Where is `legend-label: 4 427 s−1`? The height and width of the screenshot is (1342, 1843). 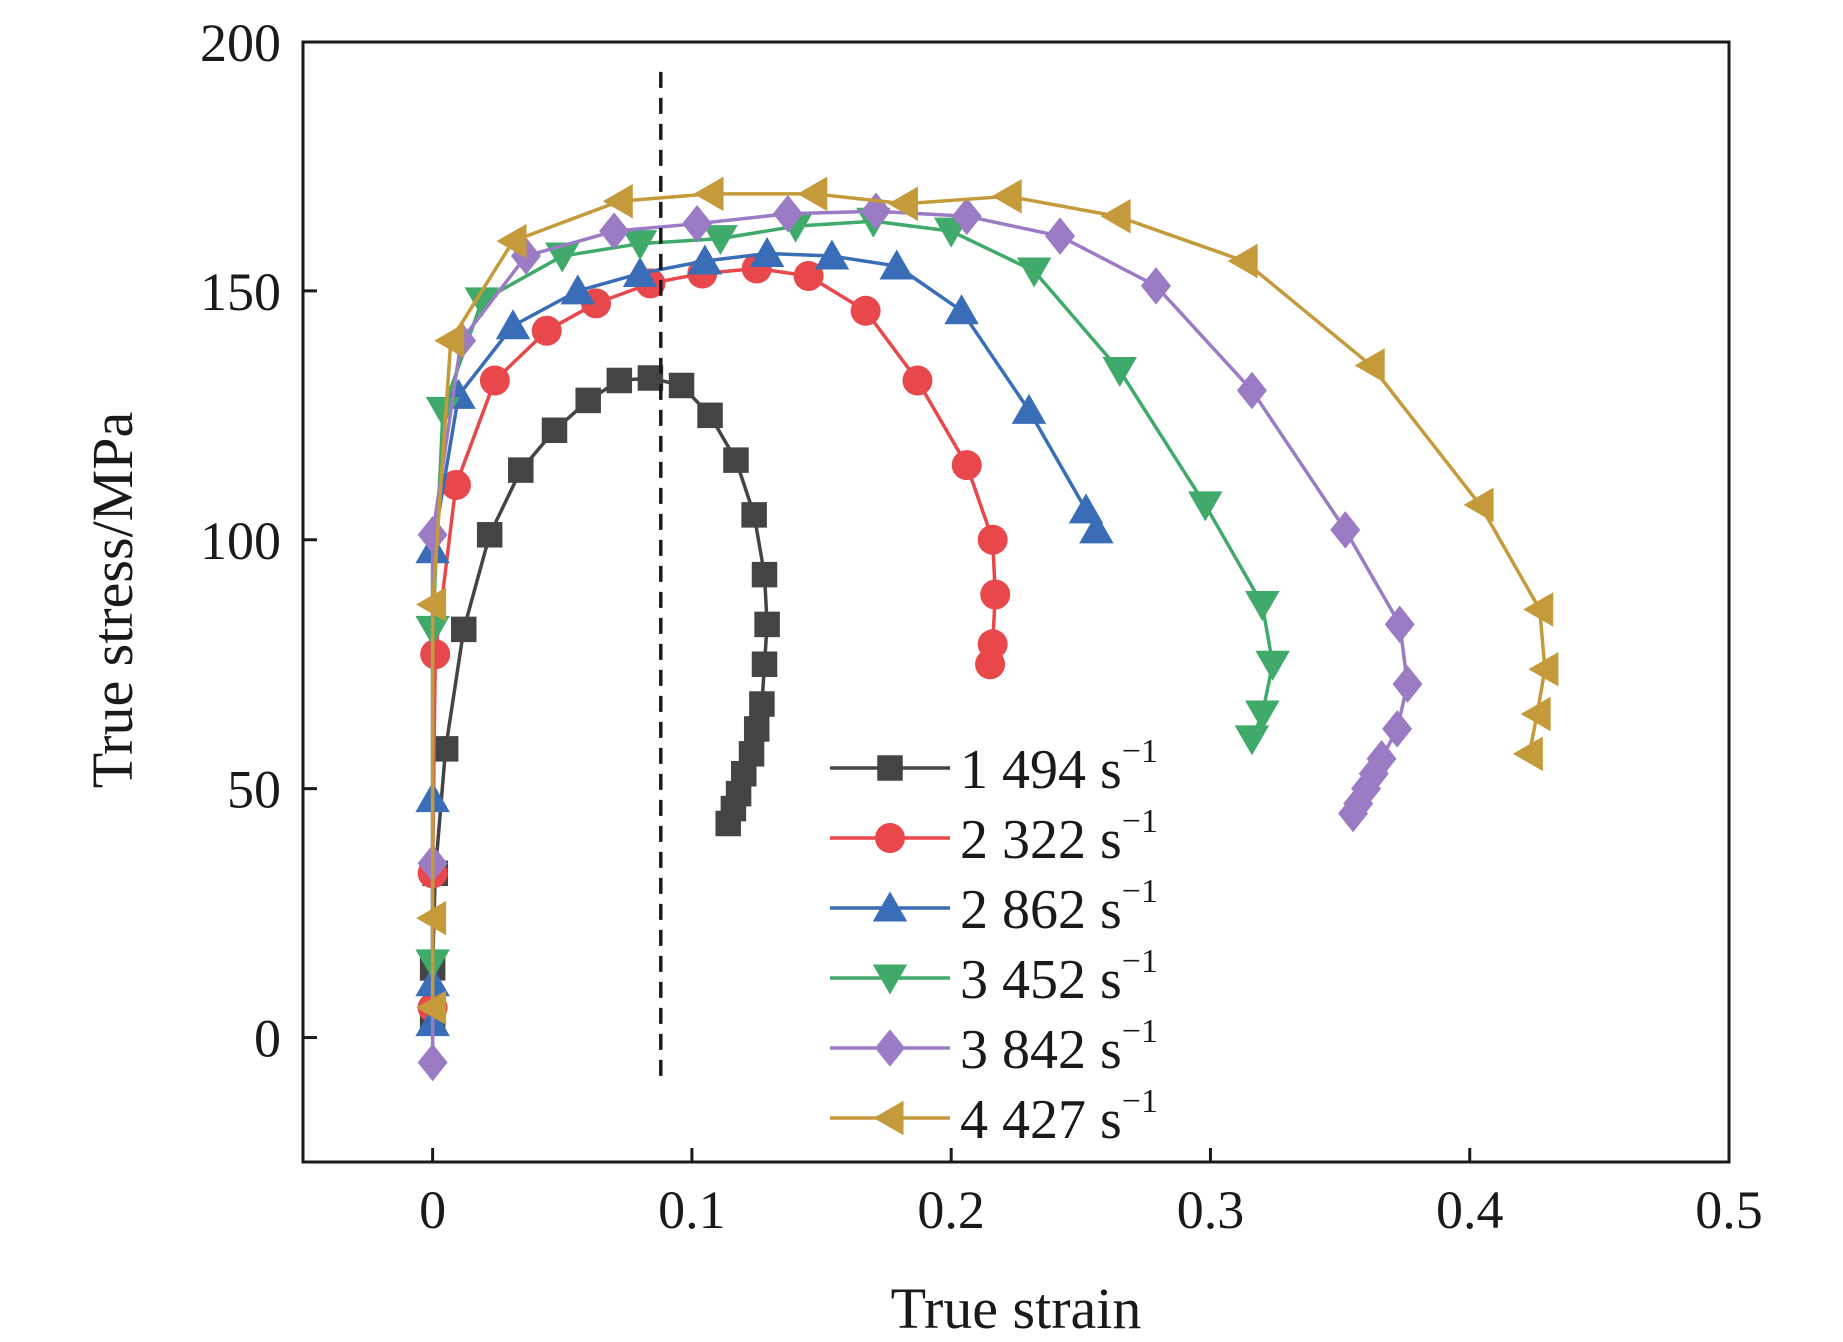 legend-label: 4 427 s−1 is located at coordinates (1059, 1117).